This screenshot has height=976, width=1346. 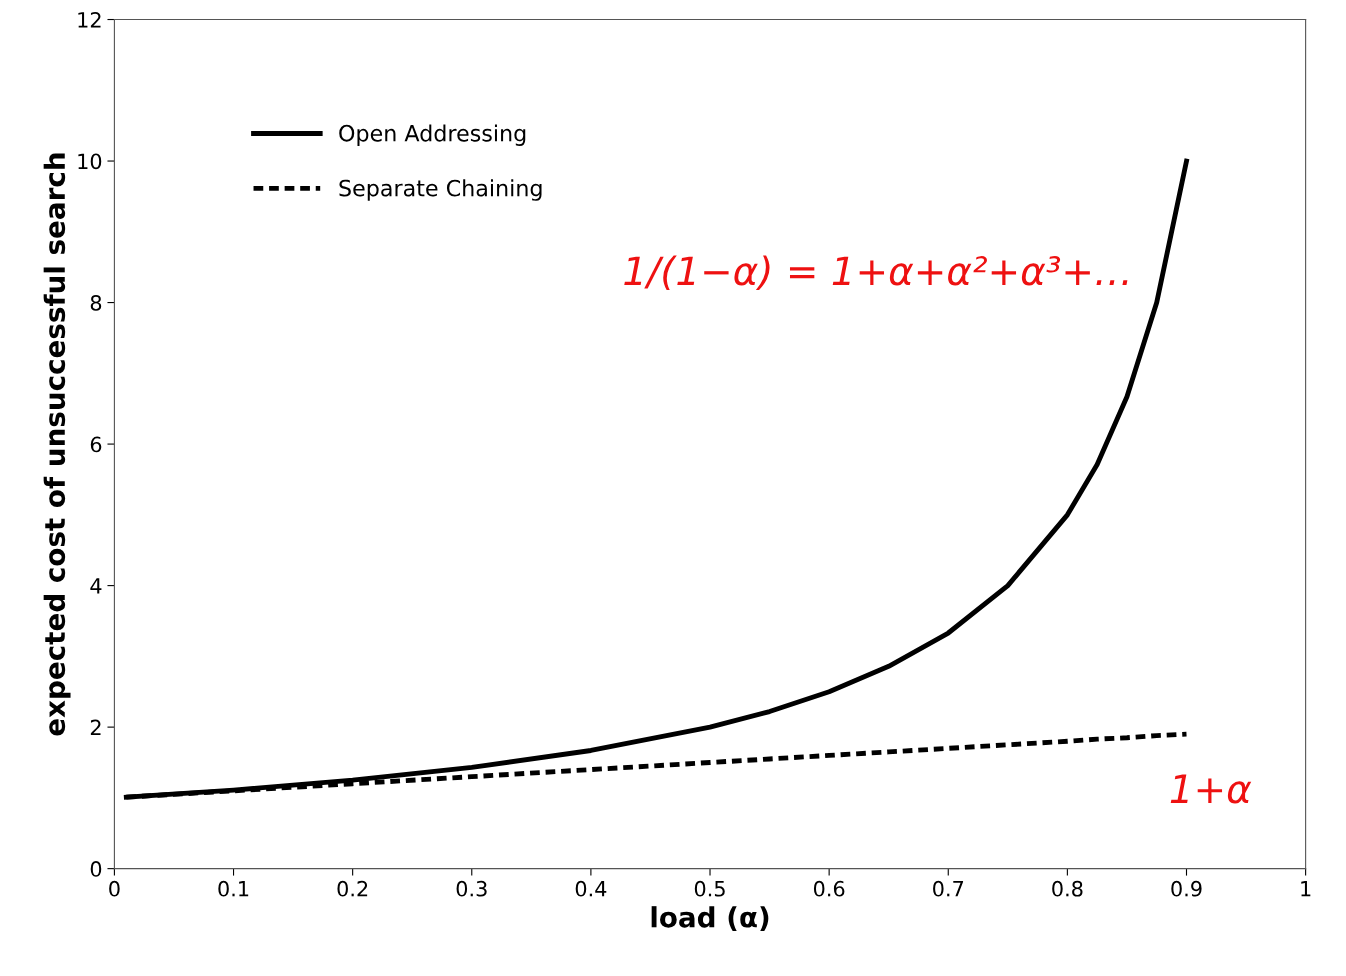 I want to click on x-tick-label: 0.5, so click(x=709, y=888).